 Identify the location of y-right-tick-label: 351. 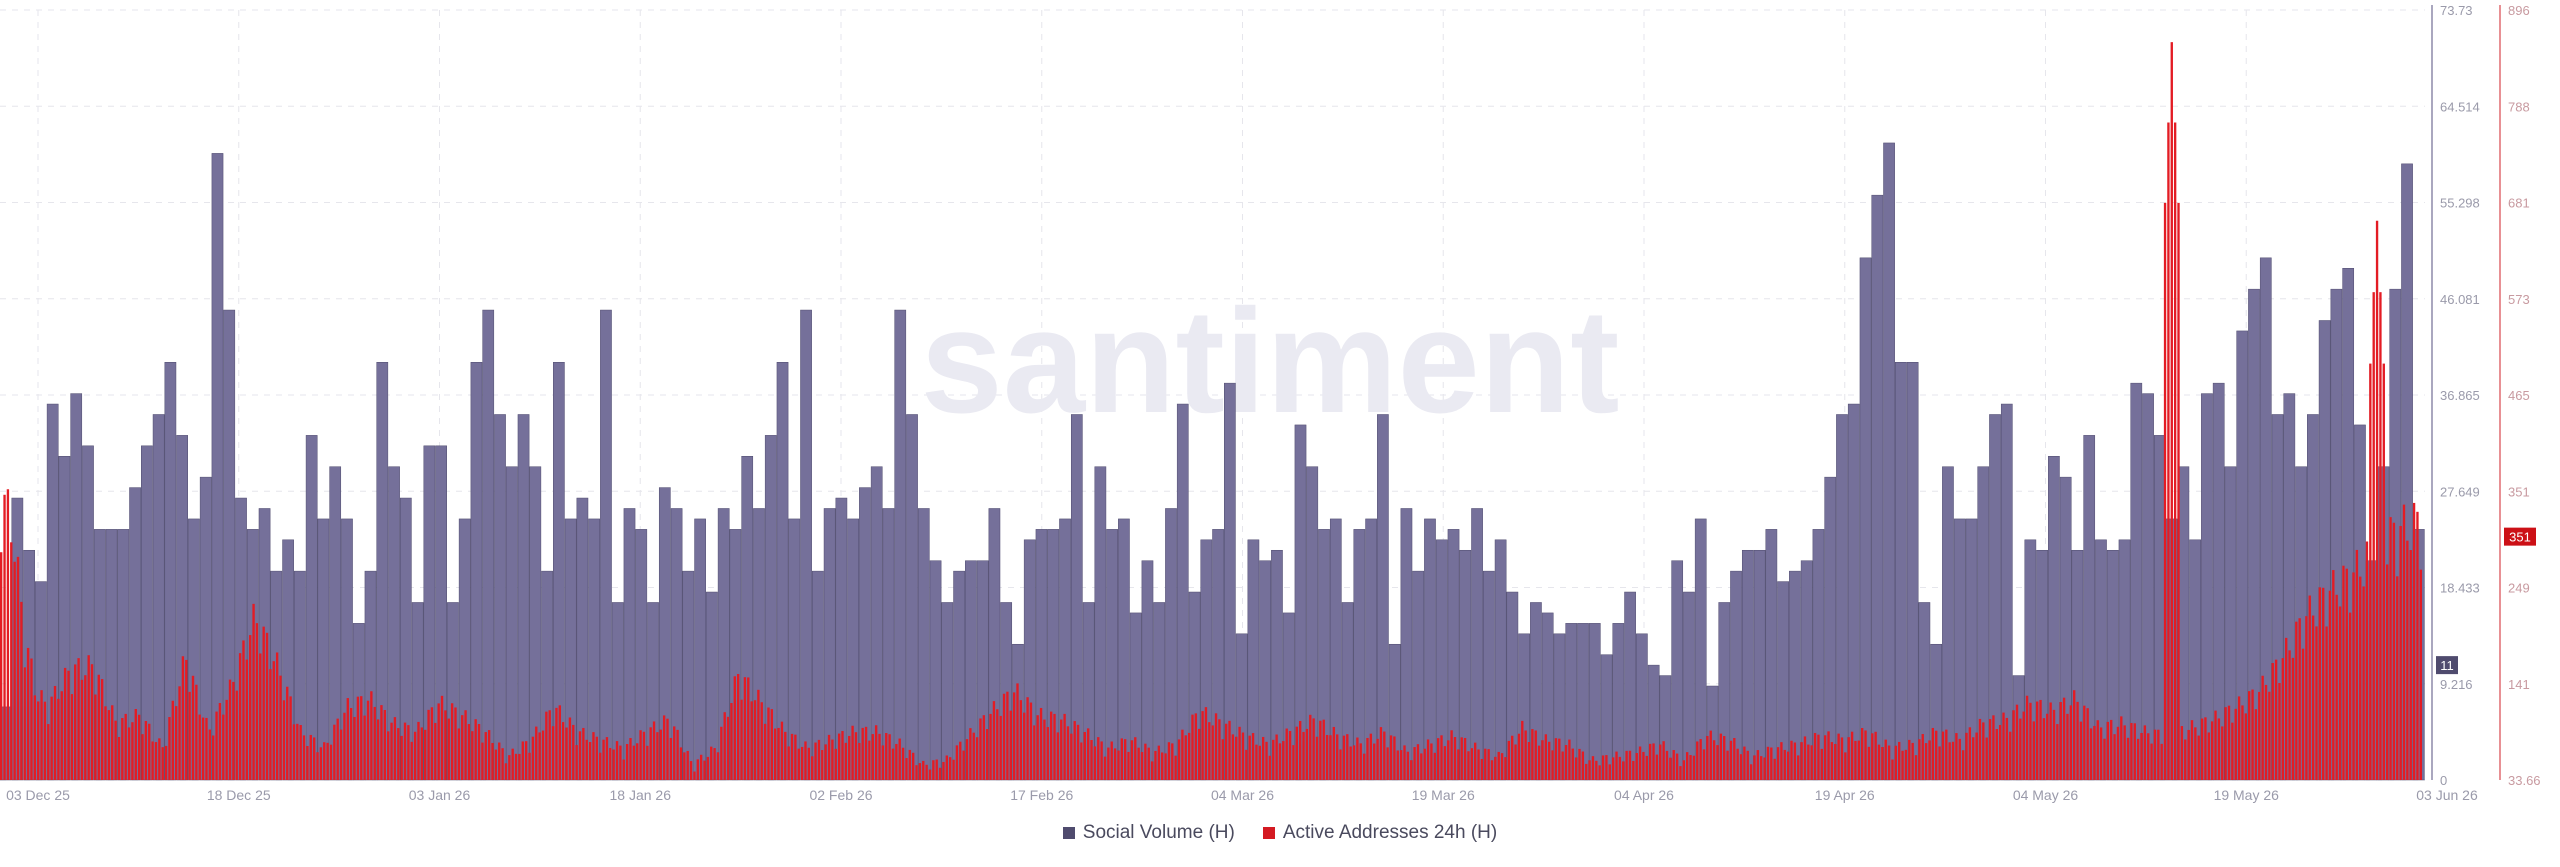
(2519, 491).